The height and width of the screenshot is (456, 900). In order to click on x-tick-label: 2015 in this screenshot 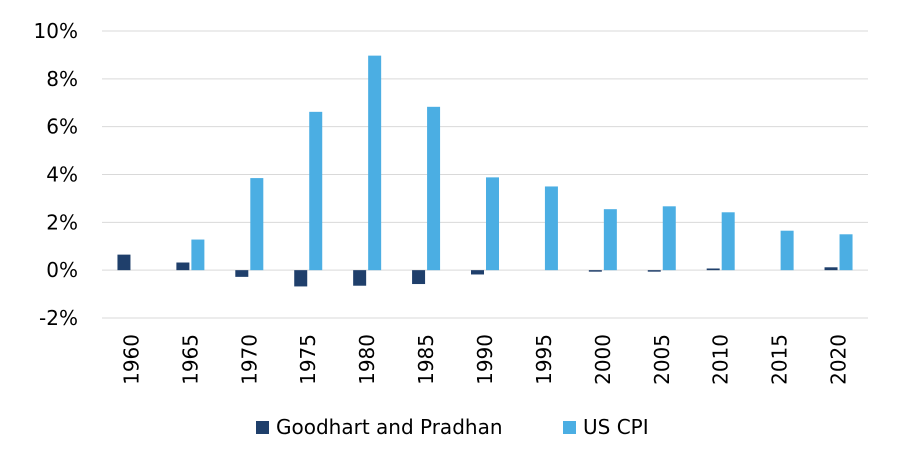, I will do `click(780, 359)`.